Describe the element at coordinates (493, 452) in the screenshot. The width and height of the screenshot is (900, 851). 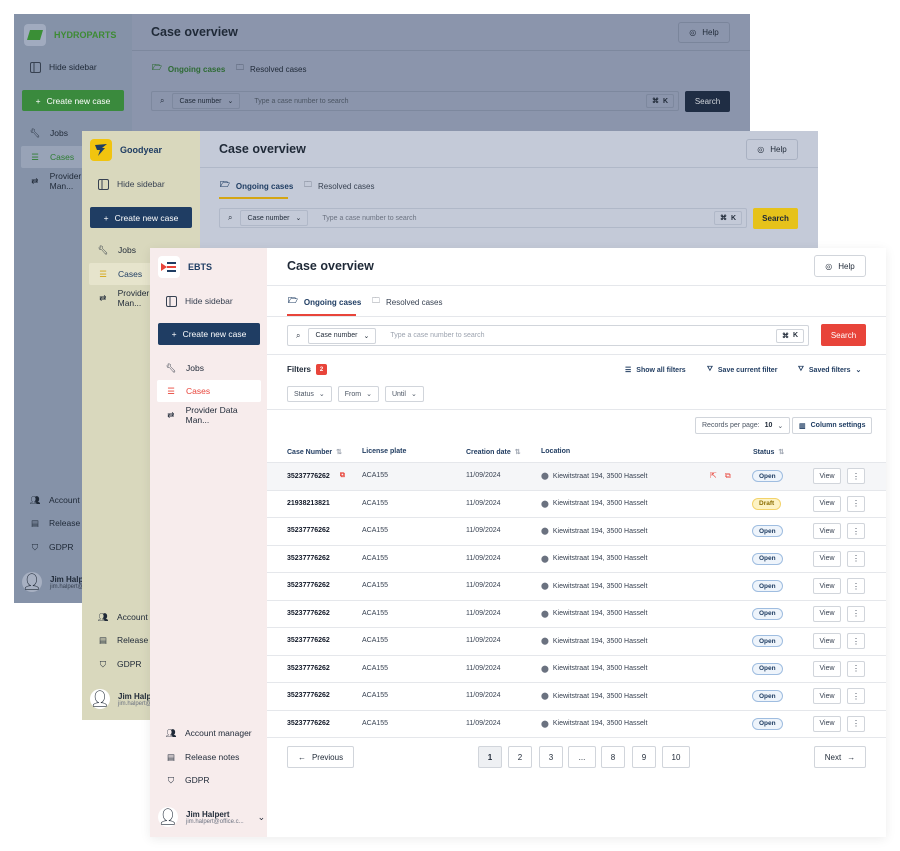
I see `column-header-creation-date: Creation date ⇅` at that location.